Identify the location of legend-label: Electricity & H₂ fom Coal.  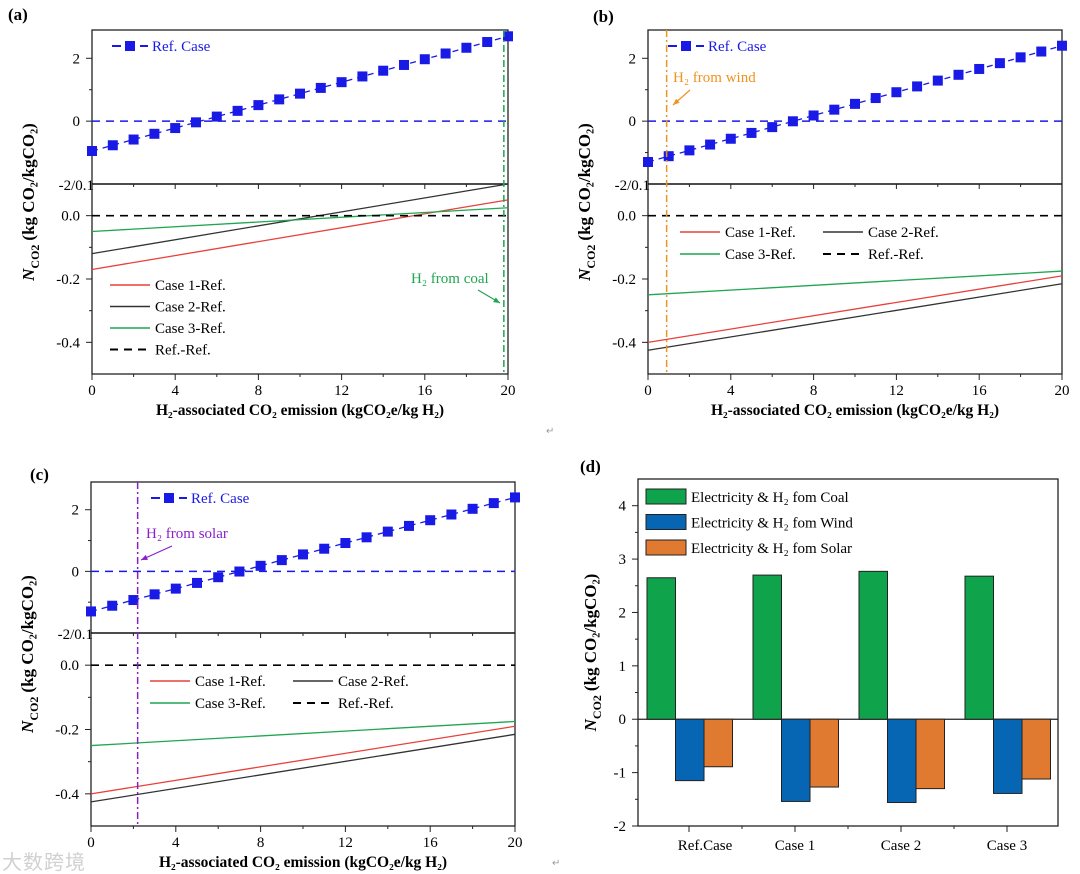
(770, 498).